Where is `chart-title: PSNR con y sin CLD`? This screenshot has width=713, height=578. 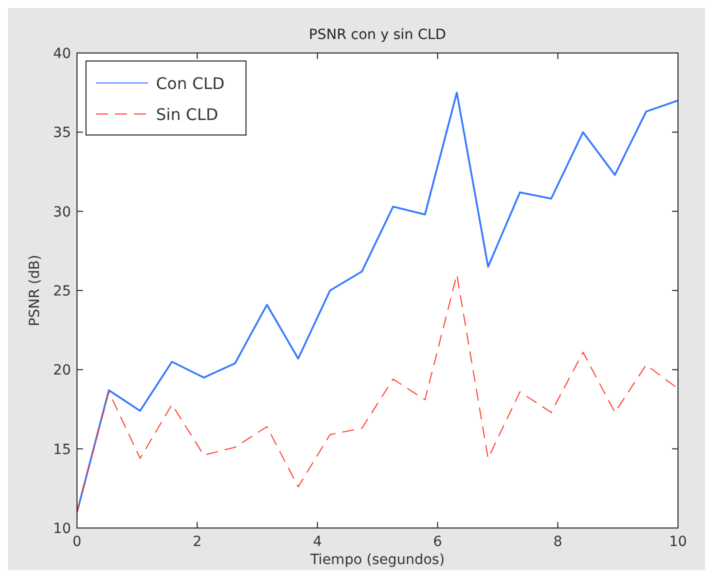 chart-title: PSNR con y sin CLD is located at coordinates (377, 35).